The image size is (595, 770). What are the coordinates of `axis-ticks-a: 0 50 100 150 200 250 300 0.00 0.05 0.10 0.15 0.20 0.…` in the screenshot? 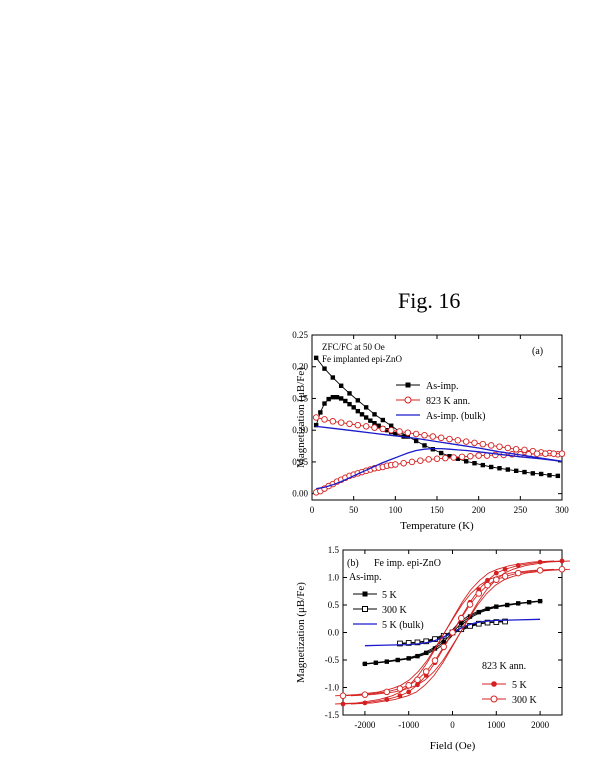 It's located at (430, 422).